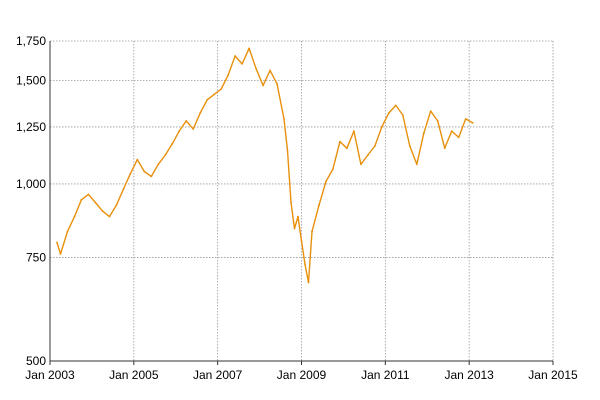 This screenshot has width=600, height=400. What do you see at coordinates (385, 375) in the screenshot?
I see `x-tick-label: Jan 2011` at bounding box center [385, 375].